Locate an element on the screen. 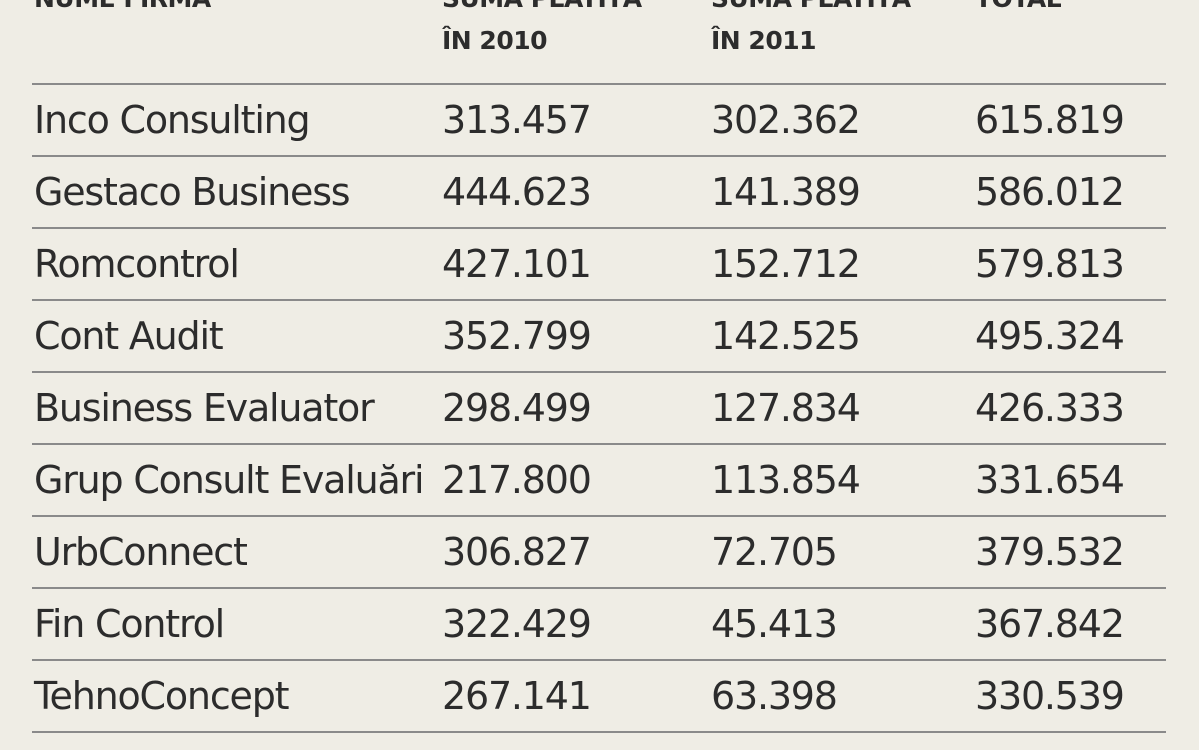  total-cell: 615.819 is located at coordinates (1070, 120).